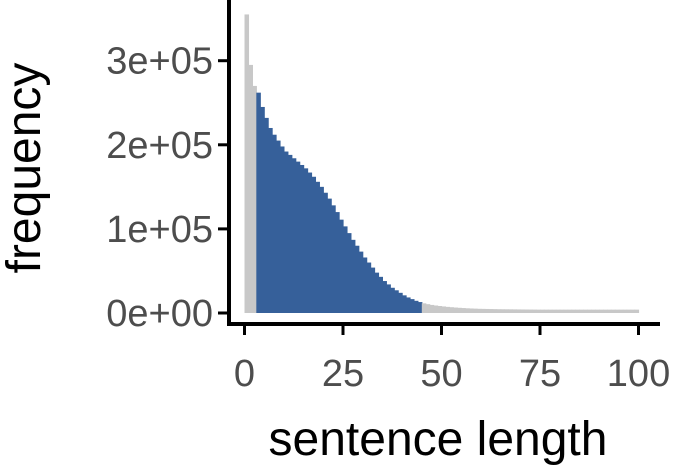 The height and width of the screenshot is (473, 679). What do you see at coordinates (244, 374) in the screenshot?
I see `x-tick-label: 0` at bounding box center [244, 374].